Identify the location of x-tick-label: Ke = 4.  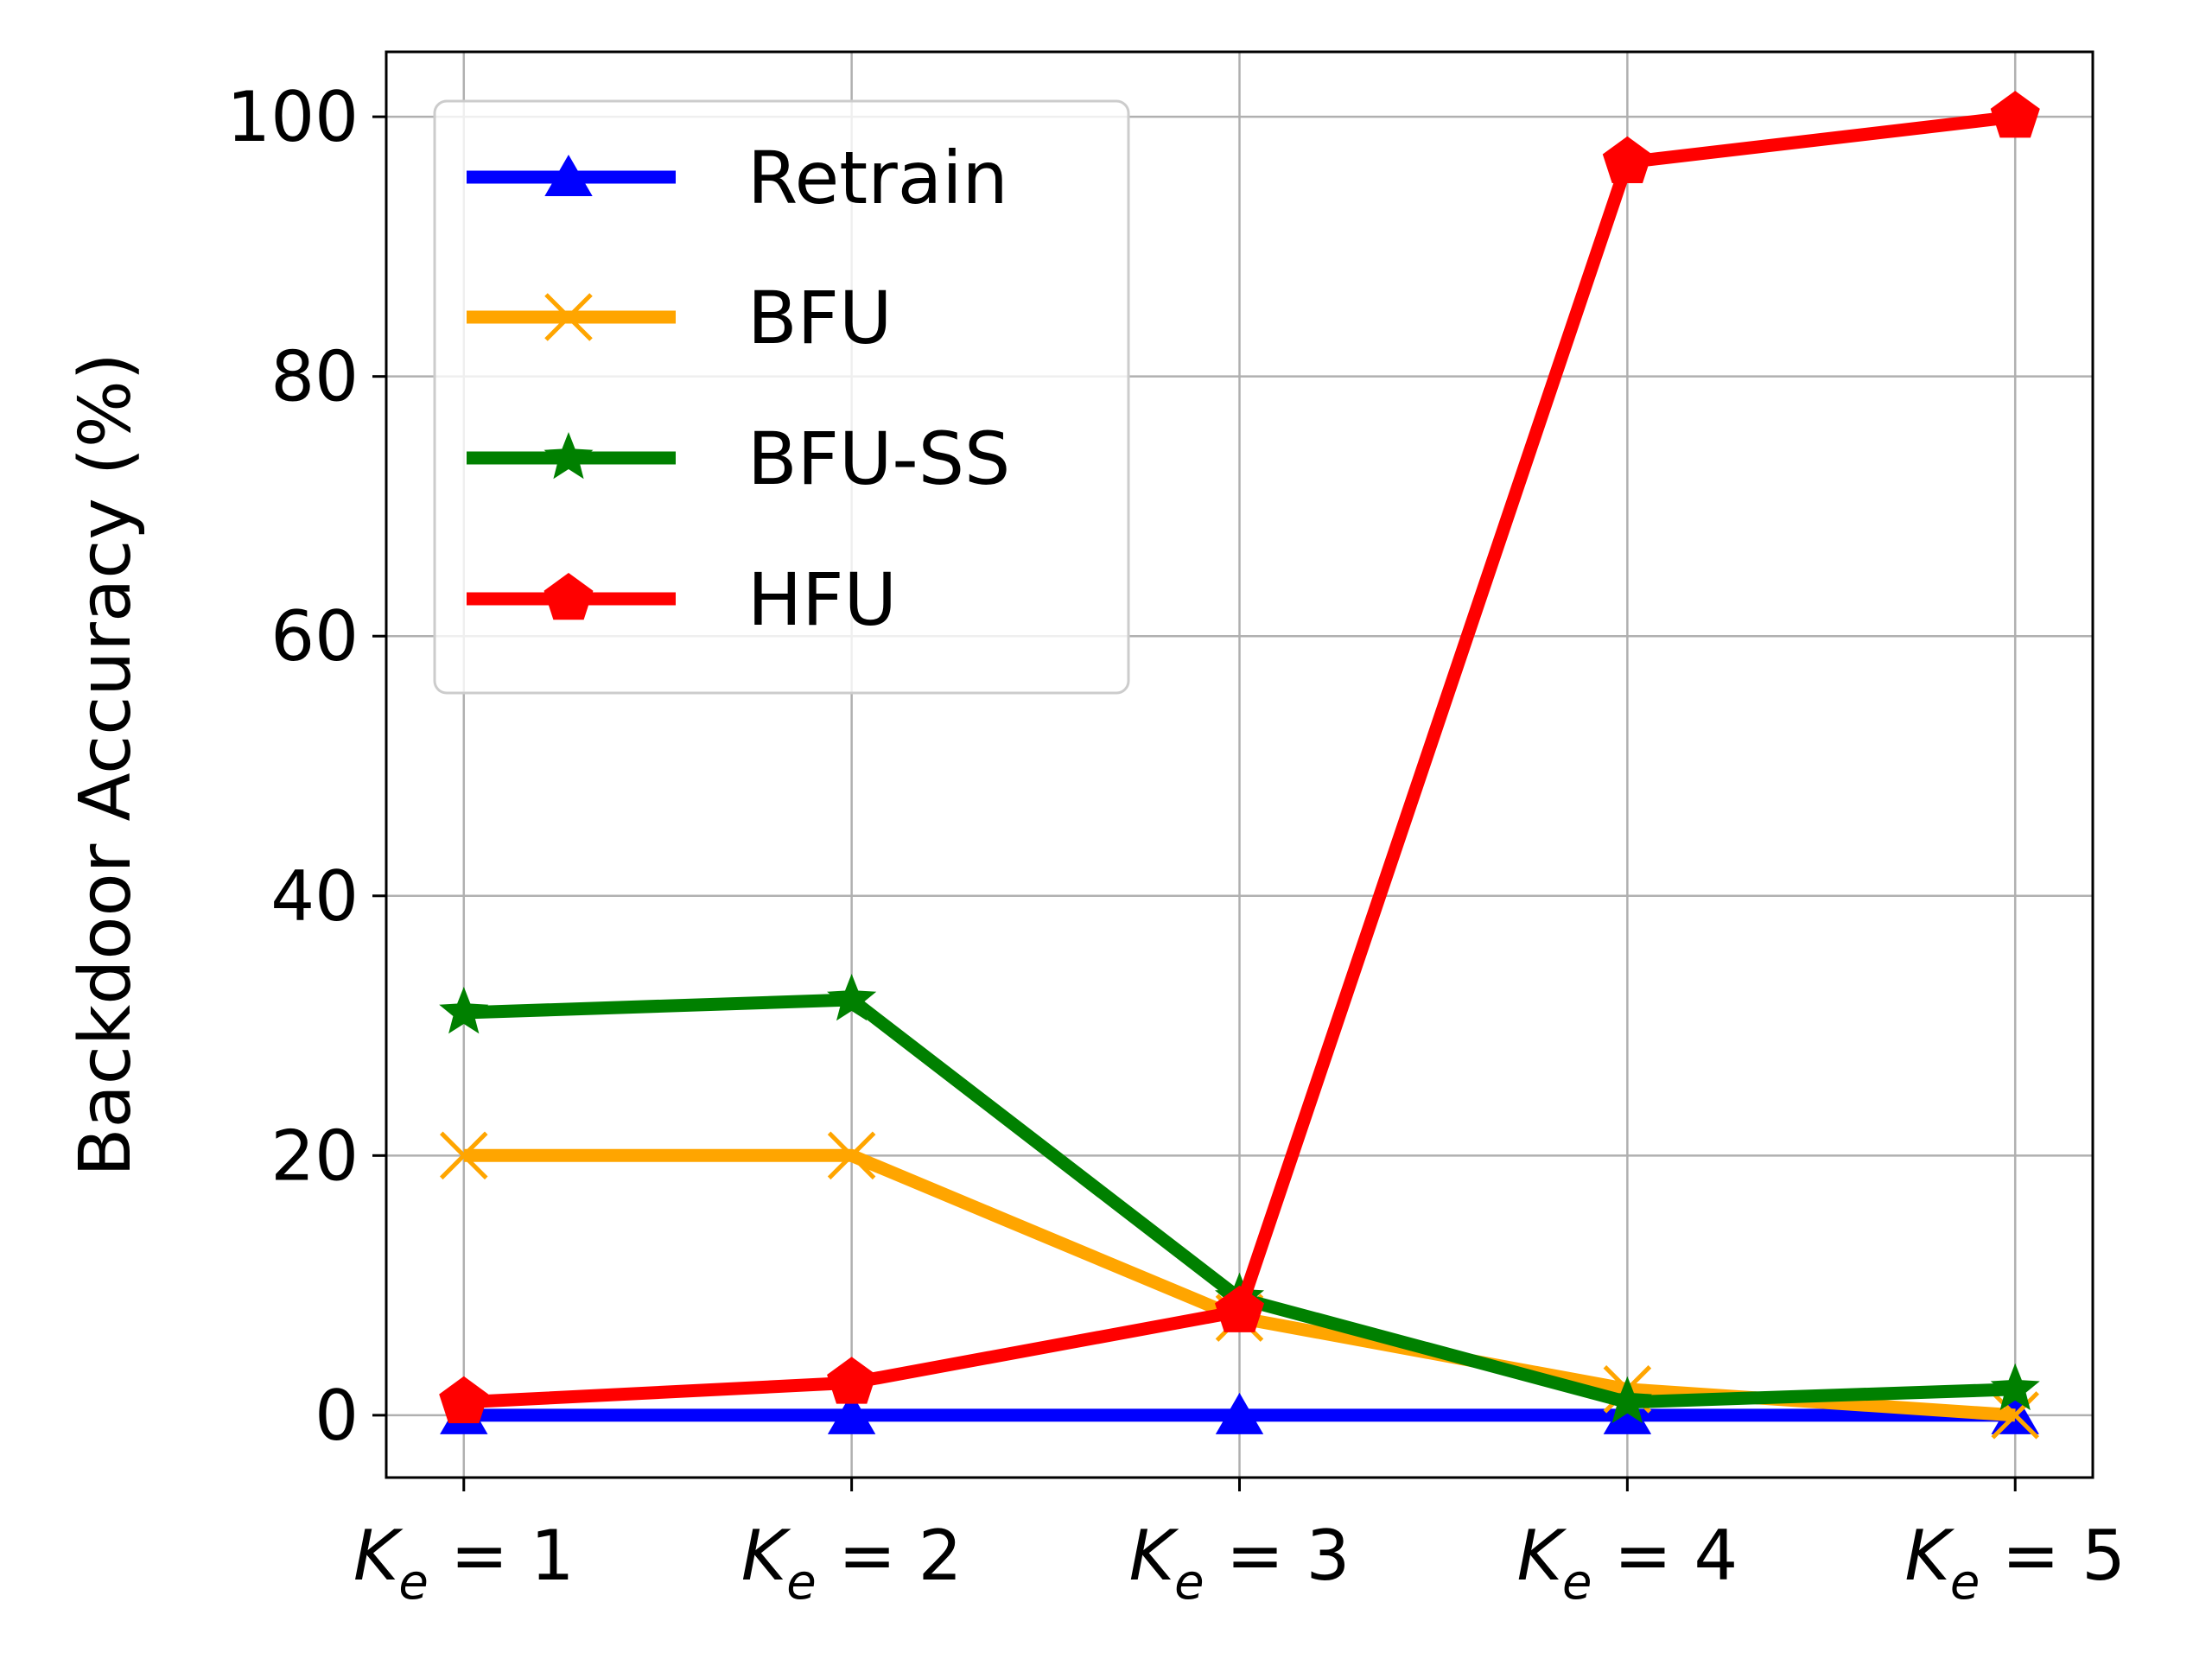
(1627, 1563).